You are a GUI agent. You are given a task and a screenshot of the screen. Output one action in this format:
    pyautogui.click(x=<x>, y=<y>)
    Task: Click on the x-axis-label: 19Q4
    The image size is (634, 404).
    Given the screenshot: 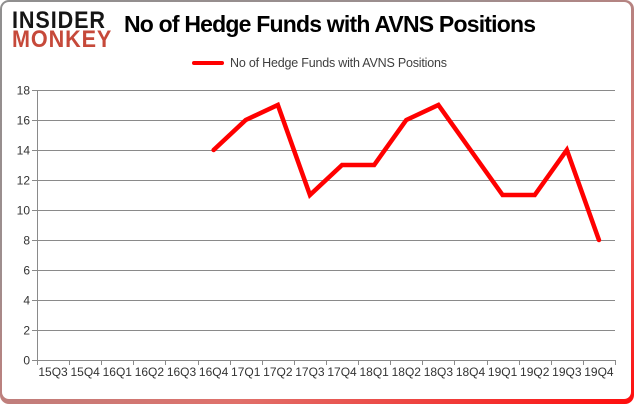 What is the action you would take?
    pyautogui.click(x=599, y=372)
    